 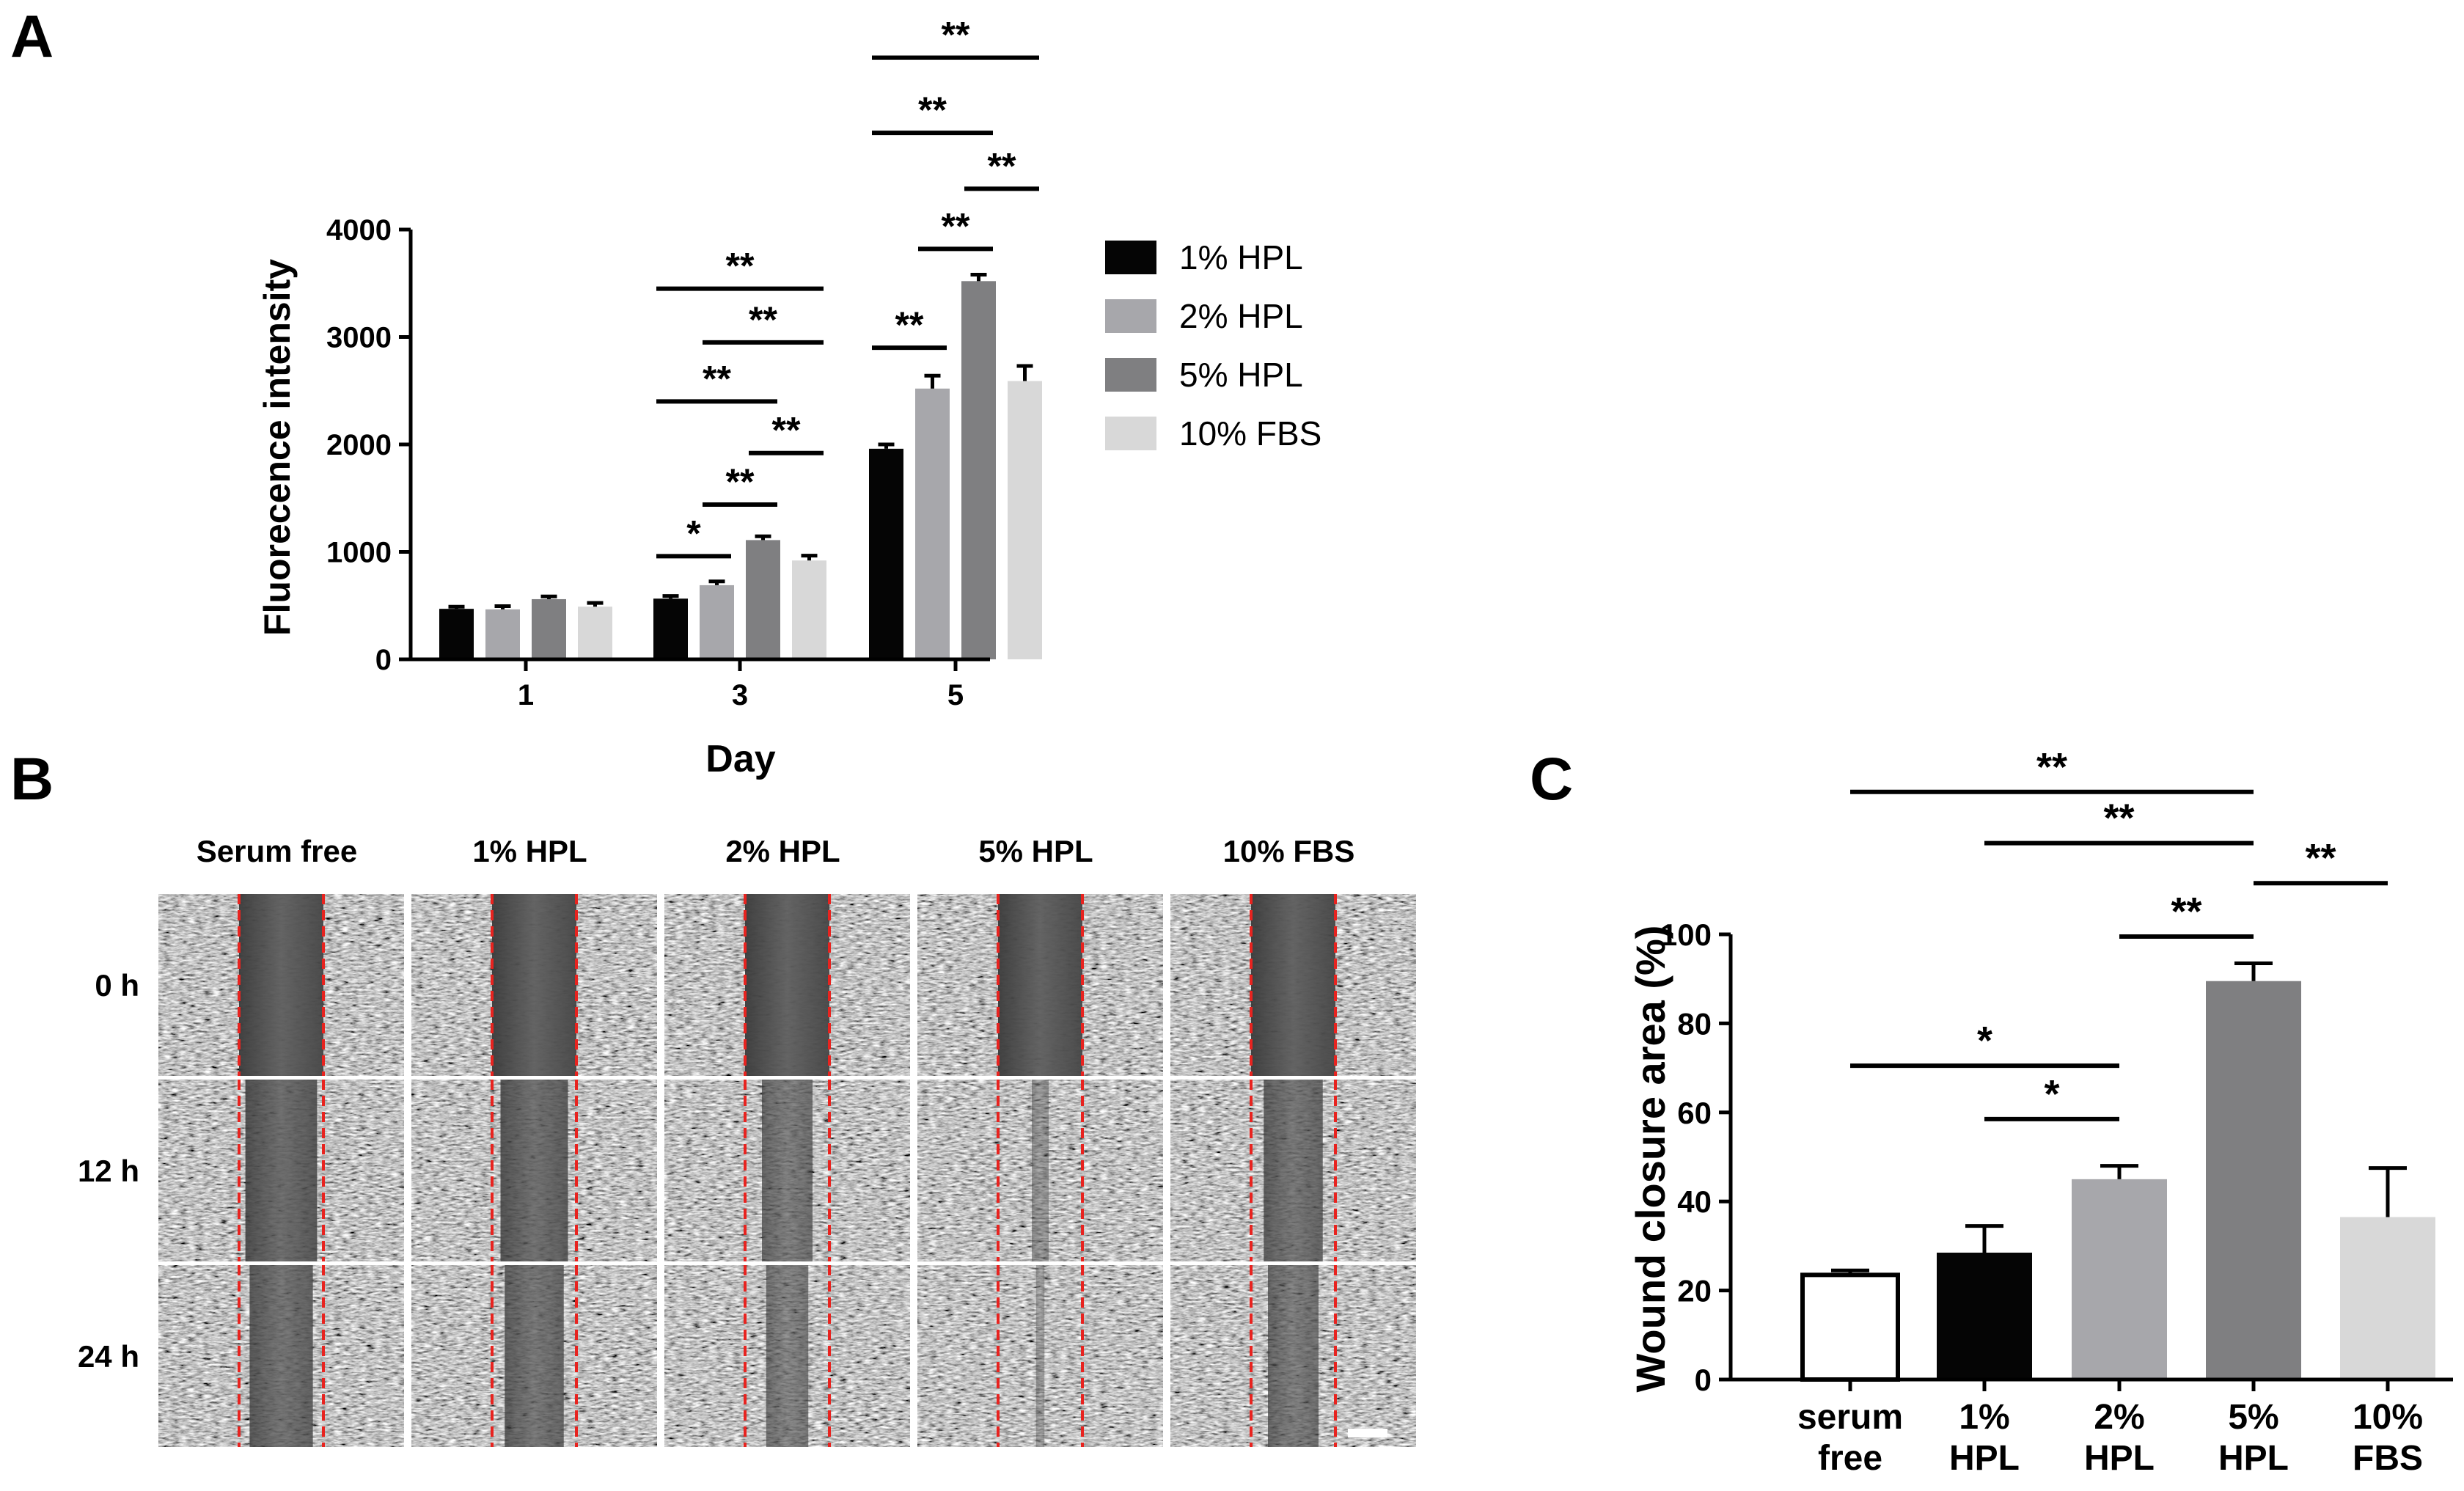 What do you see at coordinates (277, 851) in the screenshot?
I see `micrograph-column-header: Serum free` at bounding box center [277, 851].